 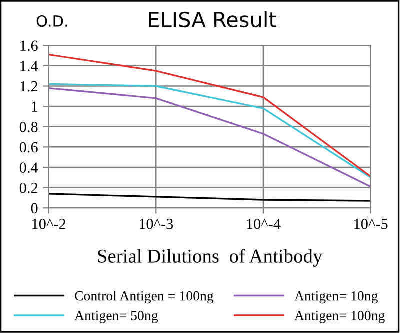 What do you see at coordinates (336, 297) in the screenshot?
I see `legend-label: Antigen= 10ng` at bounding box center [336, 297].